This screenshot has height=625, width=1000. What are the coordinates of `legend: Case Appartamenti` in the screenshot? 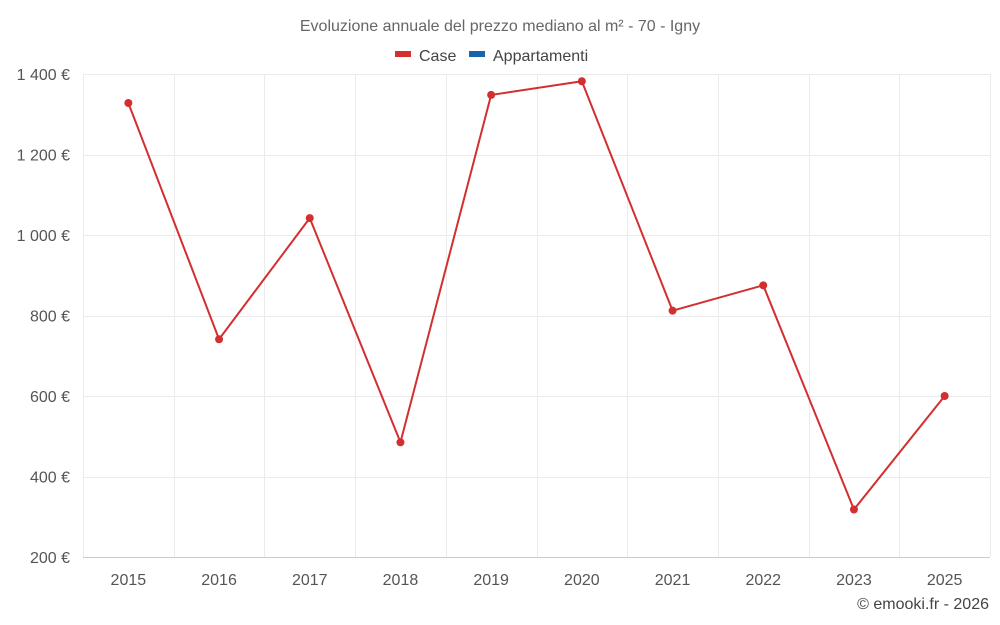 It's located at (491, 56).